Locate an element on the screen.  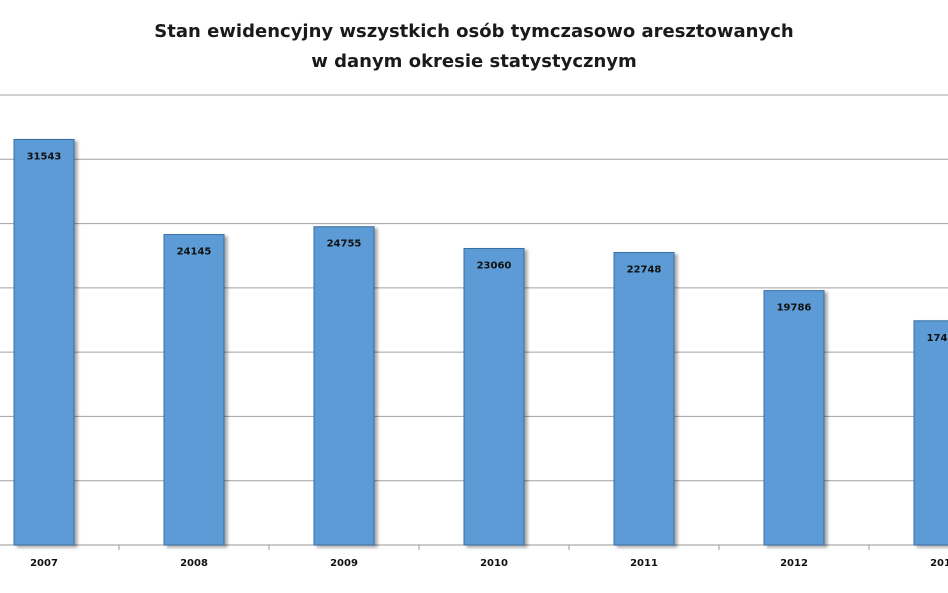
x-tick-label: 2007 is located at coordinates (44, 563).